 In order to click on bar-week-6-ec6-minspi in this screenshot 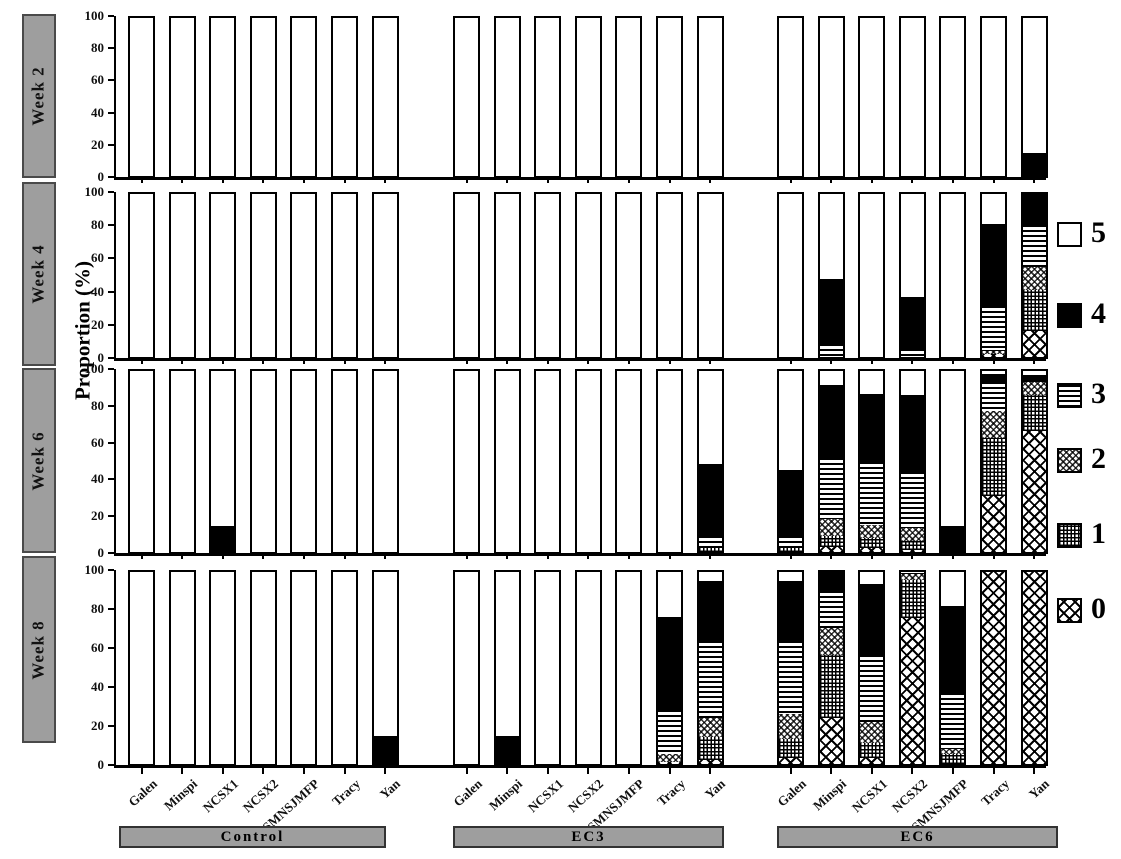, I will do `click(831, 461)`.